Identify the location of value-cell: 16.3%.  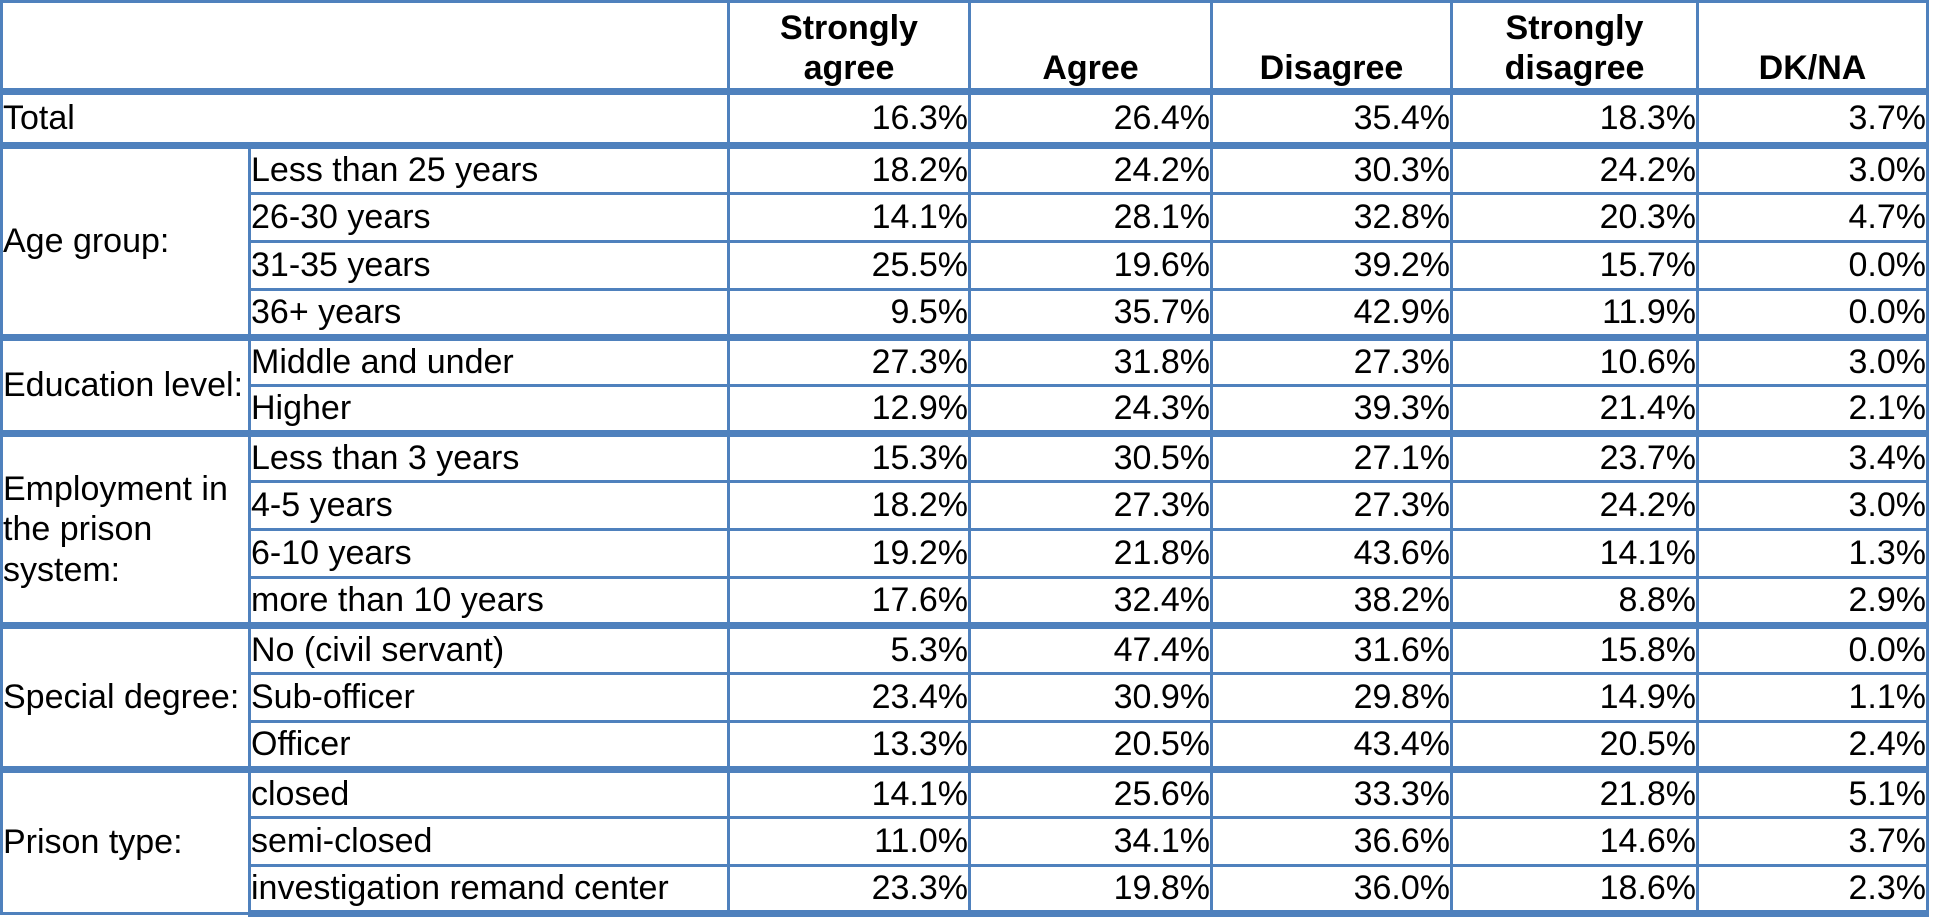
(849, 117).